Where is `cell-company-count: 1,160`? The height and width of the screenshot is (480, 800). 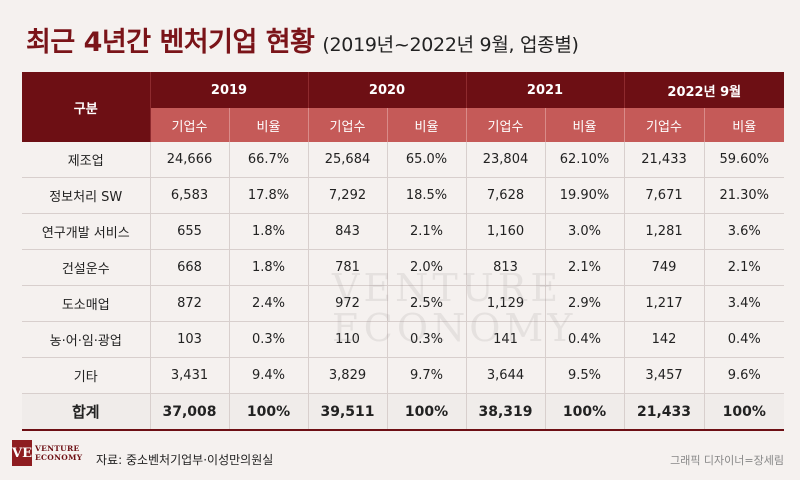 cell-company-count: 1,160 is located at coordinates (506, 231).